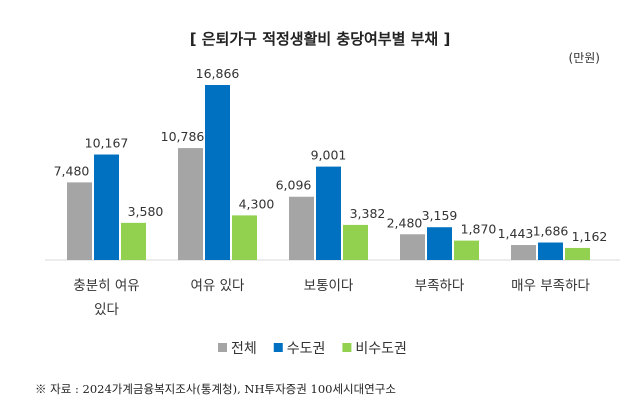 The image size is (640, 410). What do you see at coordinates (218, 286) in the screenshot?
I see `category-label: 여유 있다` at bounding box center [218, 286].